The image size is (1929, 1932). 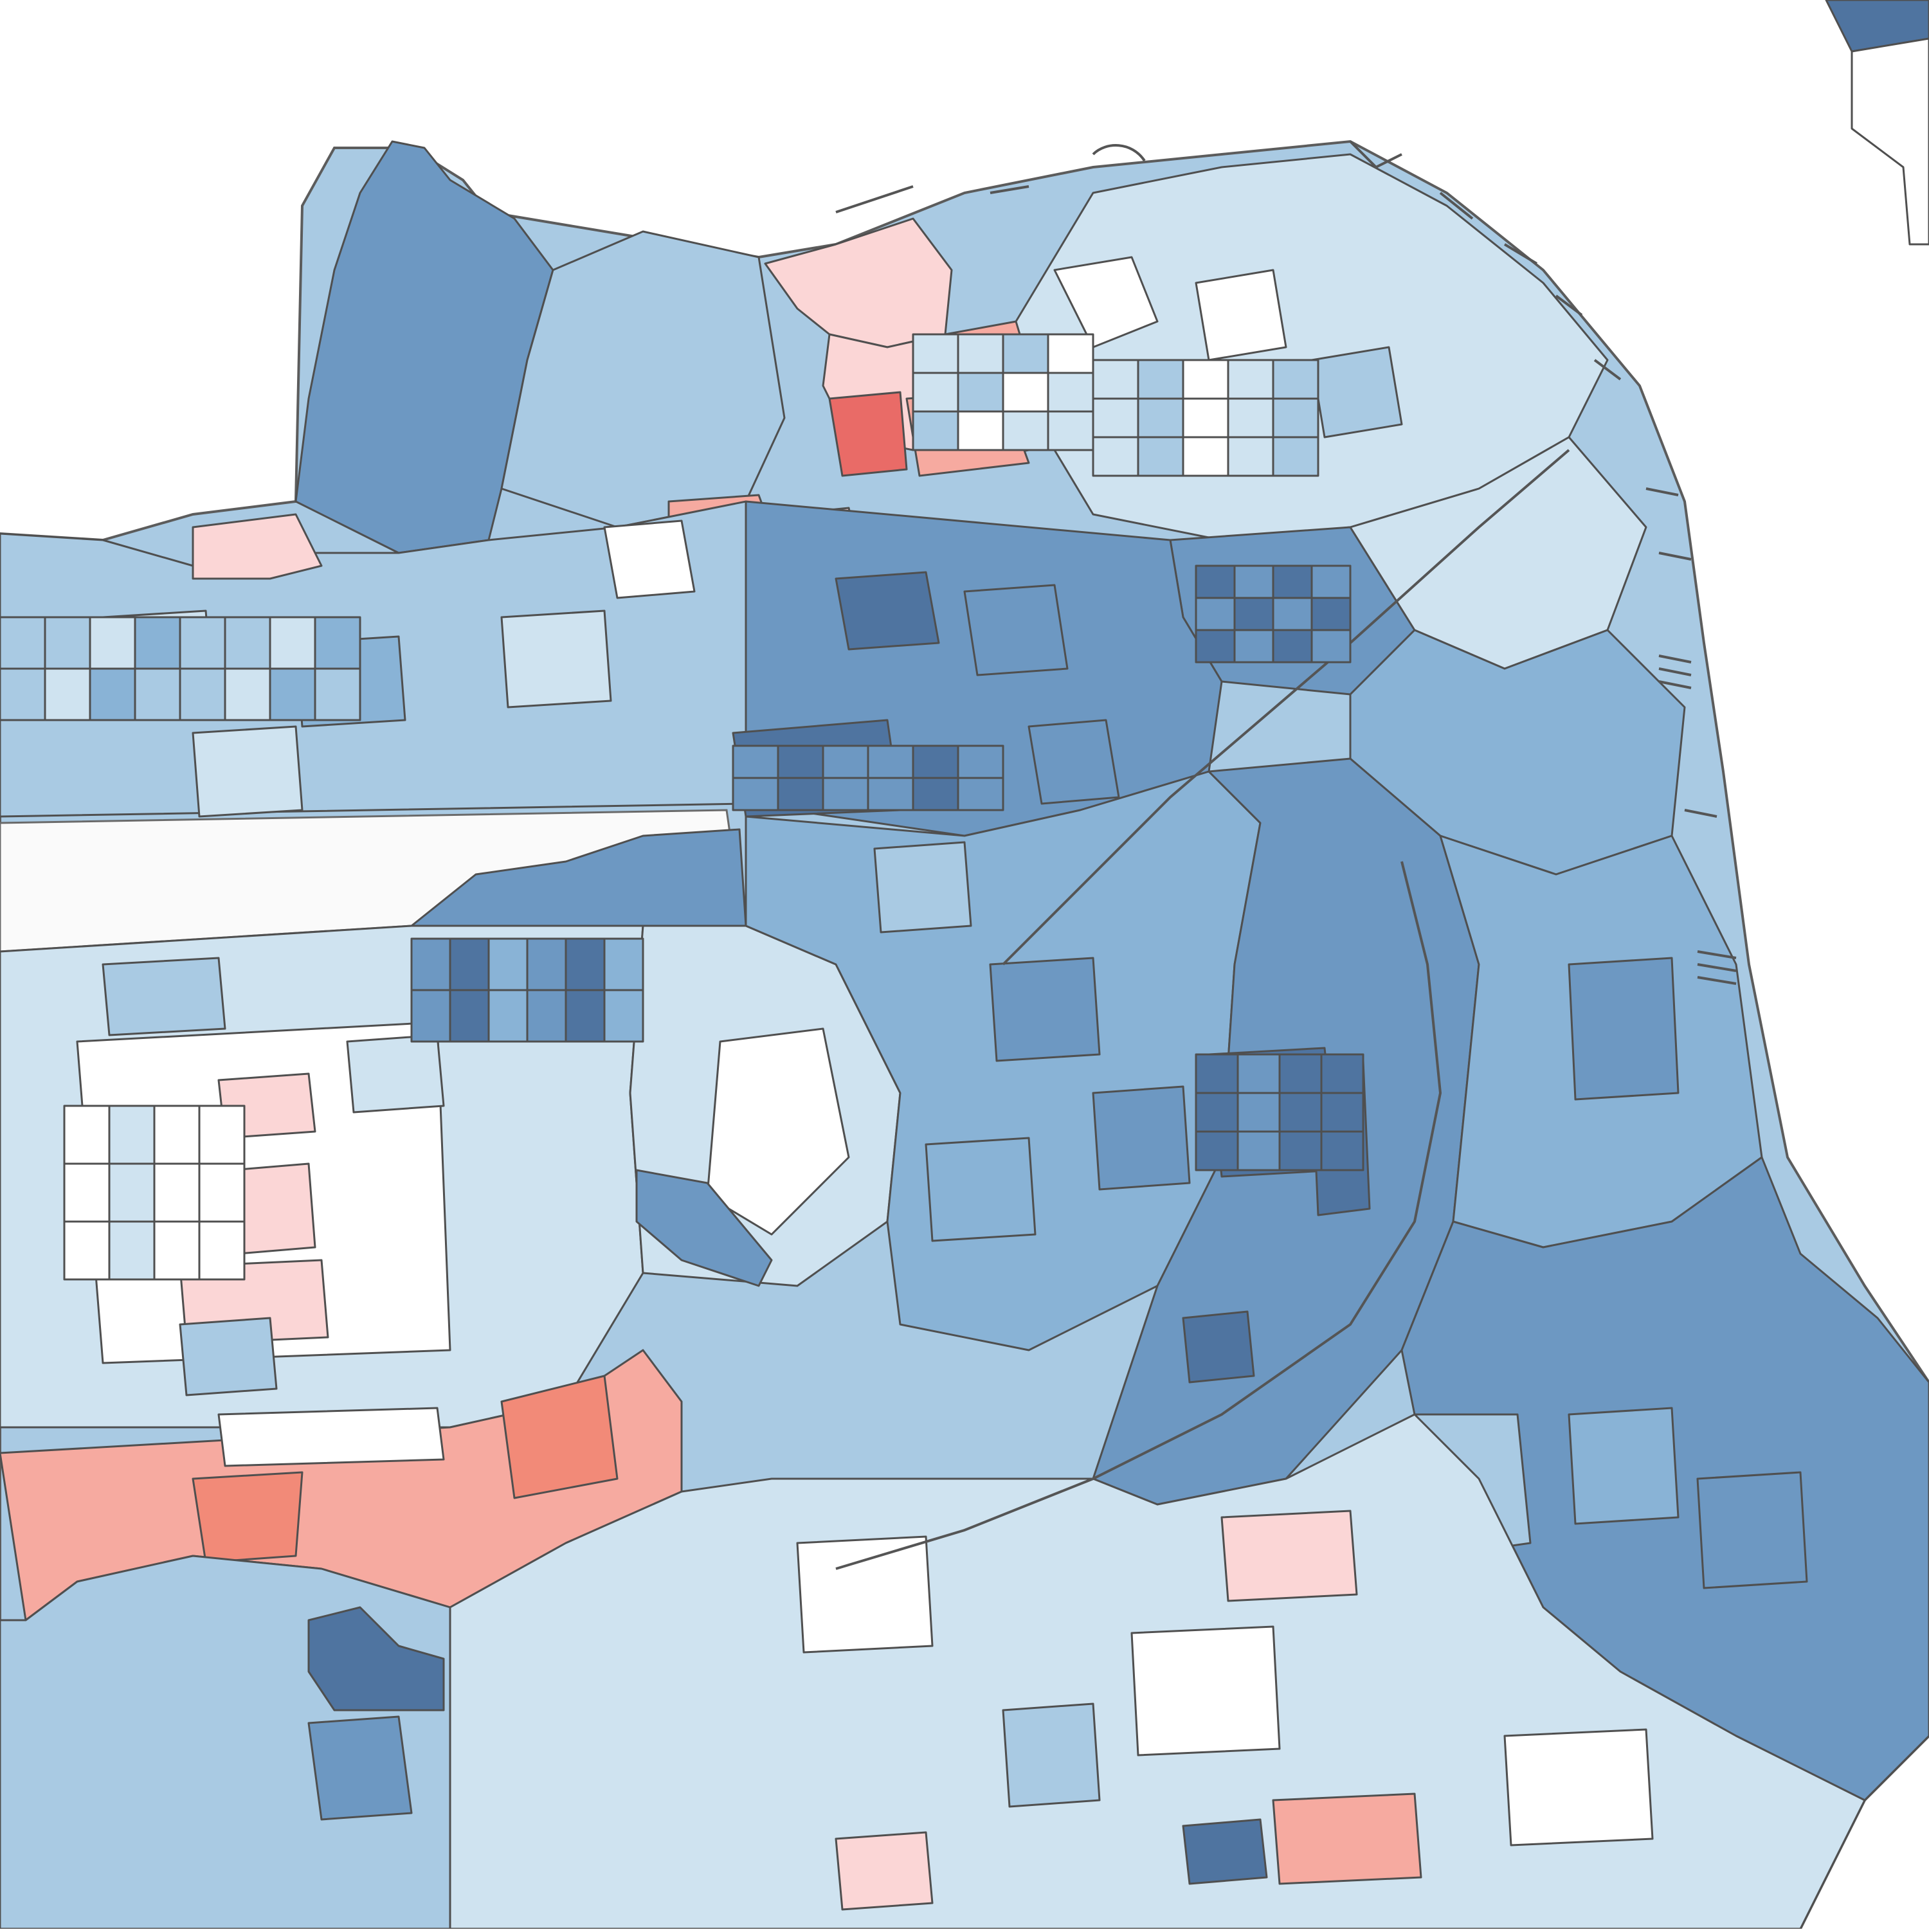 I want to click on south-dark-tract, so click(x=1225, y=1851).